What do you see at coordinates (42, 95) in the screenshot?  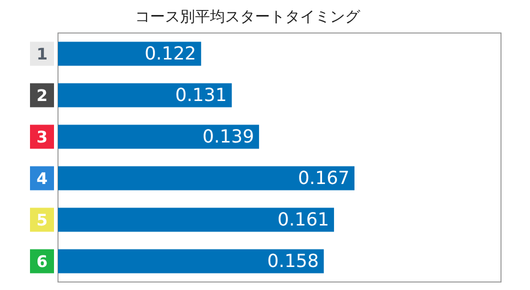 I see `y-tick-label: 2` at bounding box center [42, 95].